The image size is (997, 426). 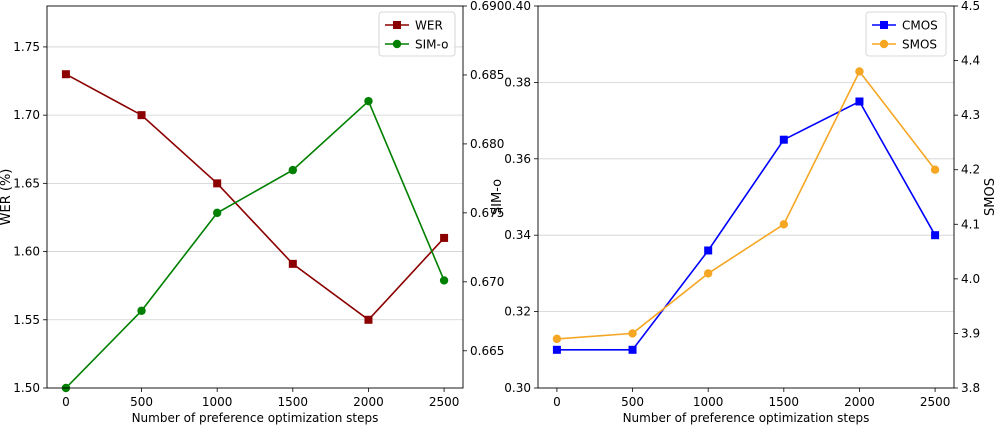 I want to click on y2-tick-label: 4.1, so click(x=970, y=224).